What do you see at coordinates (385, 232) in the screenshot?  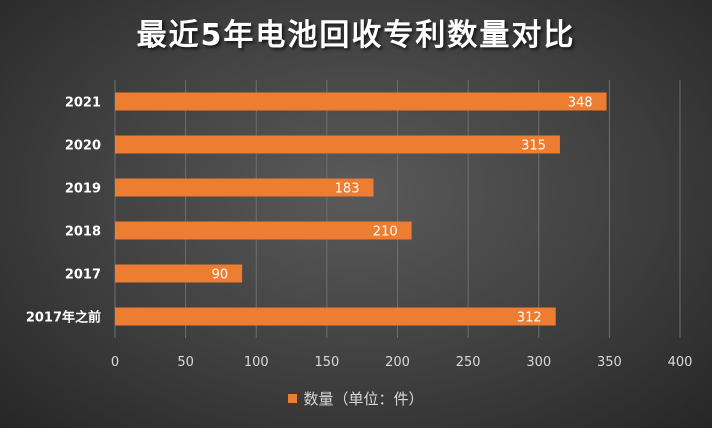 I see `data-label: 210` at bounding box center [385, 232].